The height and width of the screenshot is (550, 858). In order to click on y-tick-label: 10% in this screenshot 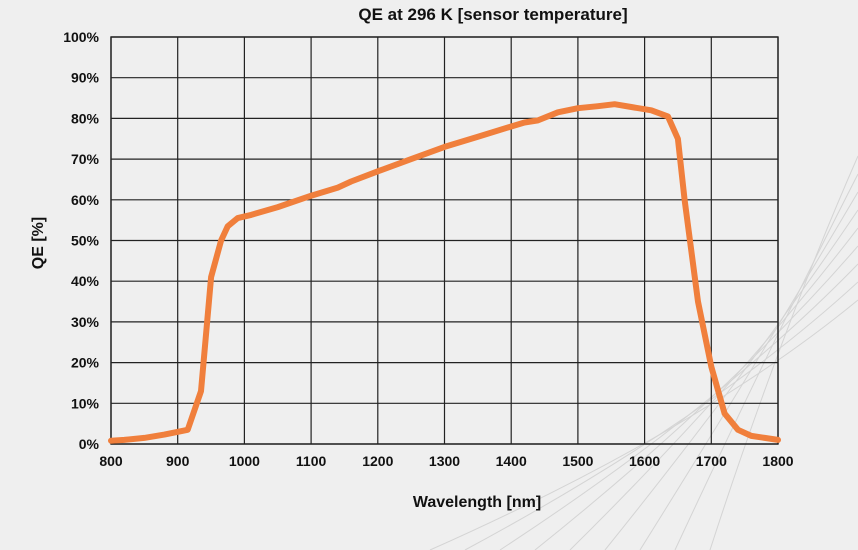, I will do `click(85, 403)`.